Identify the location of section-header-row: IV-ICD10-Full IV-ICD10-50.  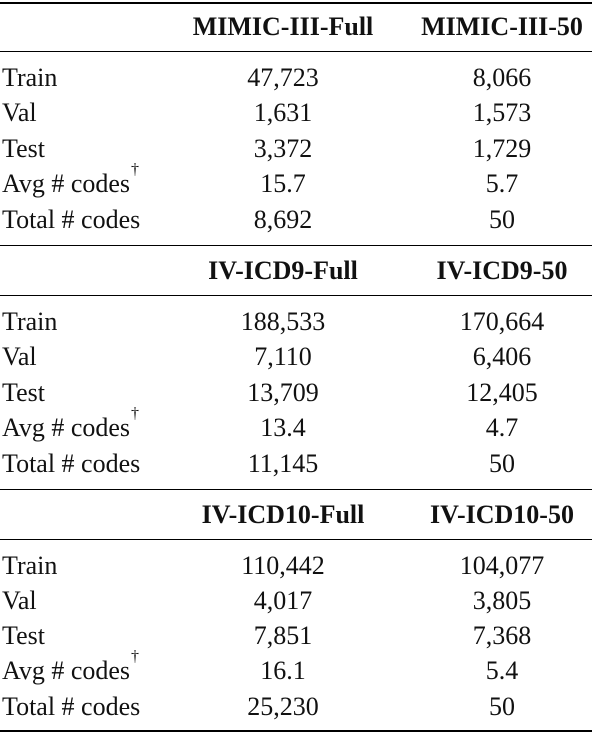
(296, 515).